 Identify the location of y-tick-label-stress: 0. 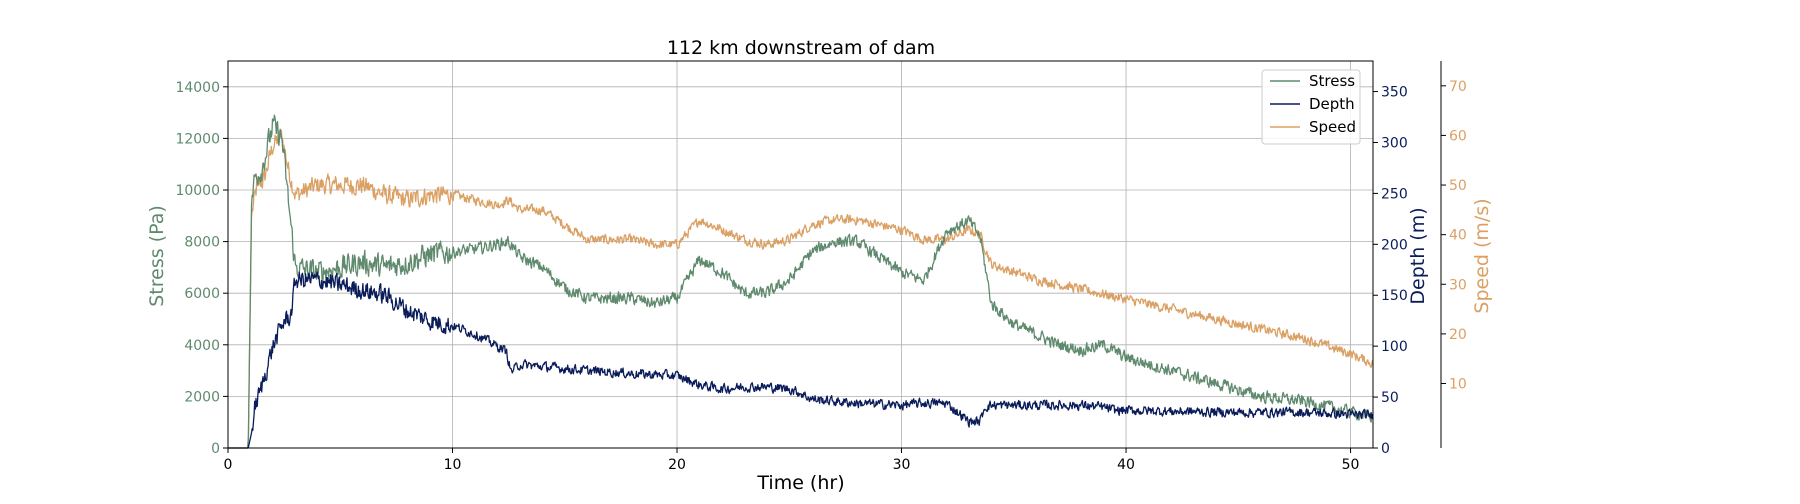
(215, 449).